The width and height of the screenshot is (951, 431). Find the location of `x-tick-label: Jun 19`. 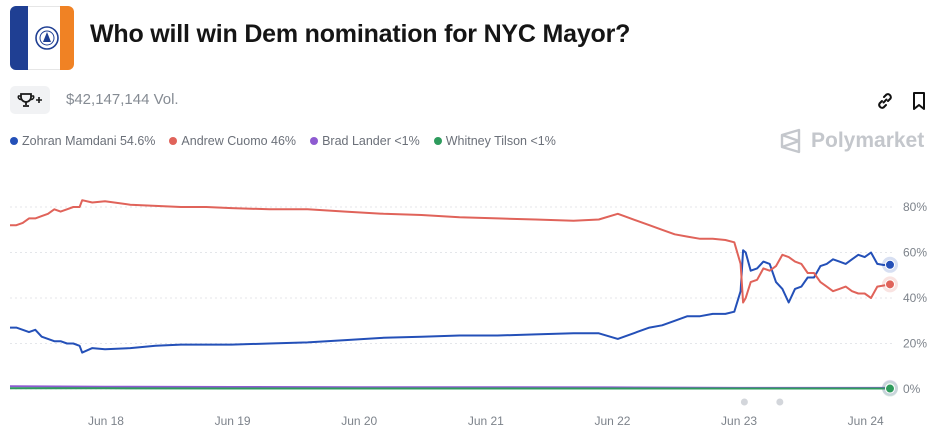

x-tick-label: Jun 19 is located at coordinates (233, 421).